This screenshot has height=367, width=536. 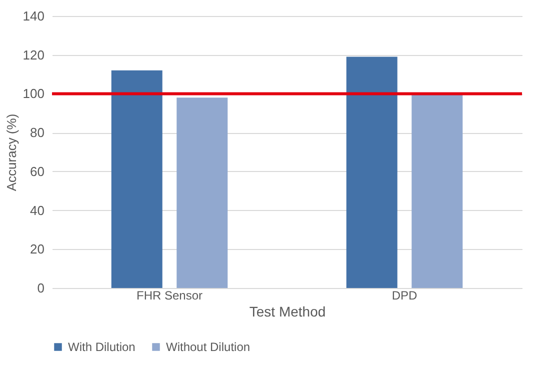 What do you see at coordinates (102, 347) in the screenshot?
I see `legend-label: With Dilution` at bounding box center [102, 347].